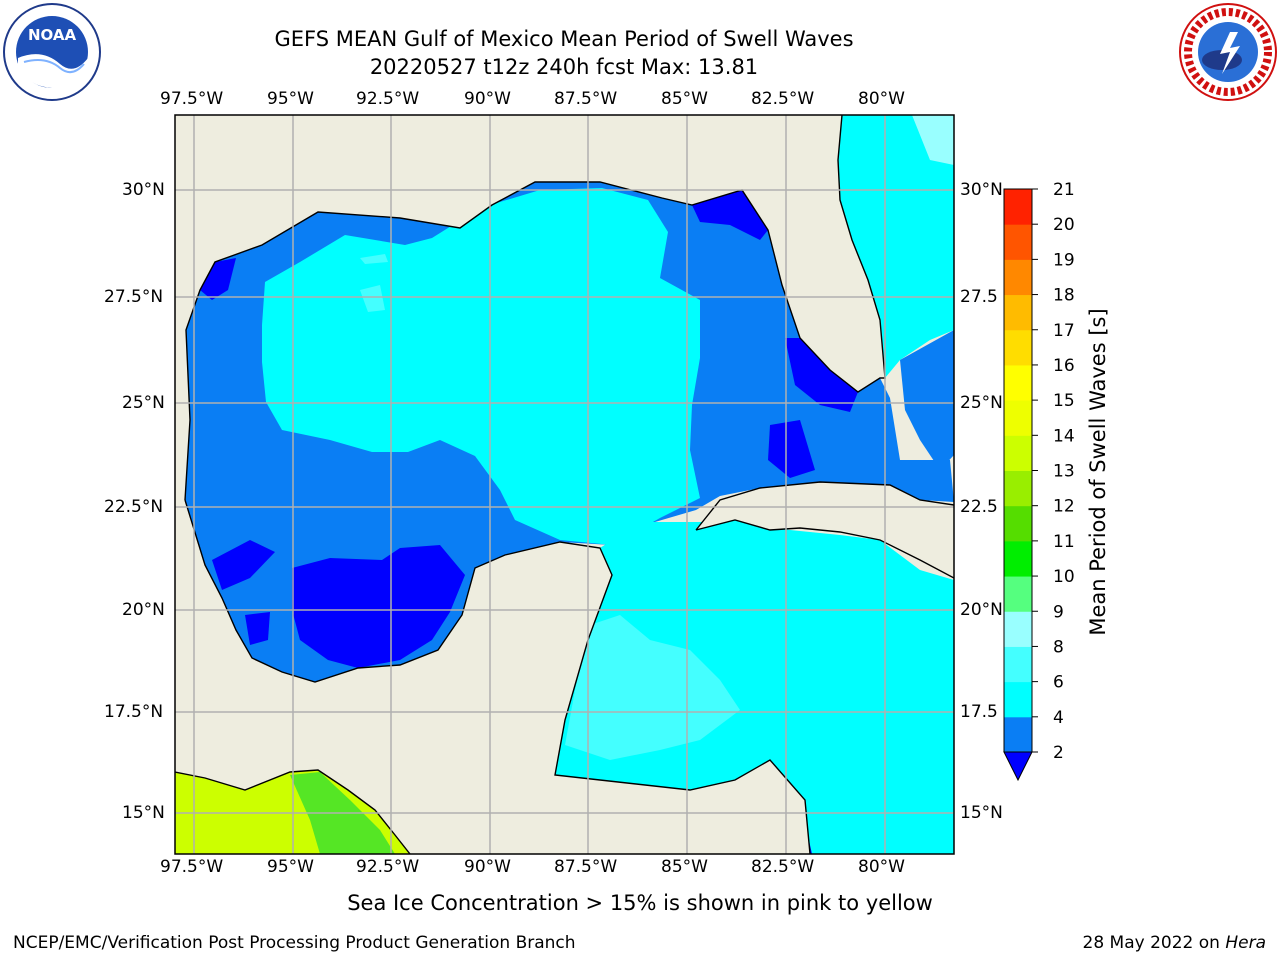 This screenshot has width=1280, height=960. Describe the element at coordinates (243, 565) in the screenshot. I see `veracruz-low-zone` at that location.